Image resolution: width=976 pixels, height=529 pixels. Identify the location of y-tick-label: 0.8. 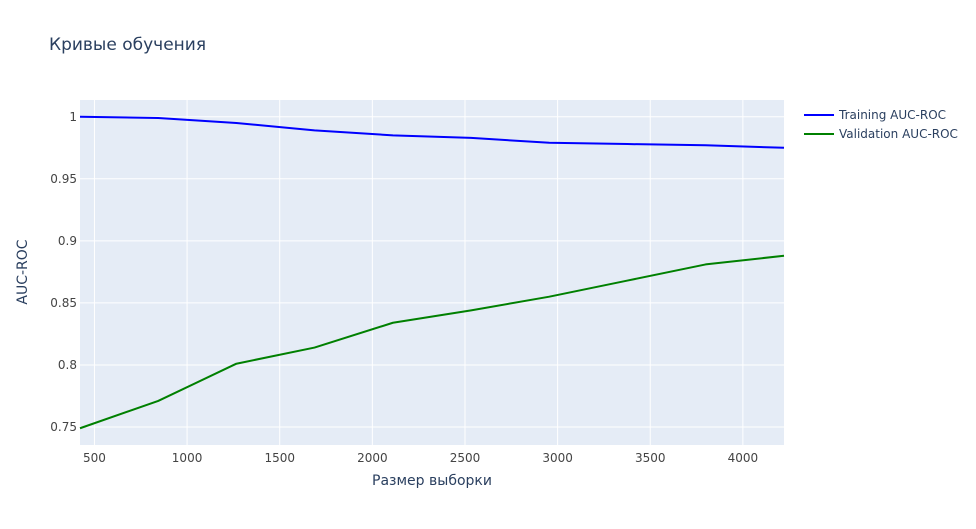
(67, 365).